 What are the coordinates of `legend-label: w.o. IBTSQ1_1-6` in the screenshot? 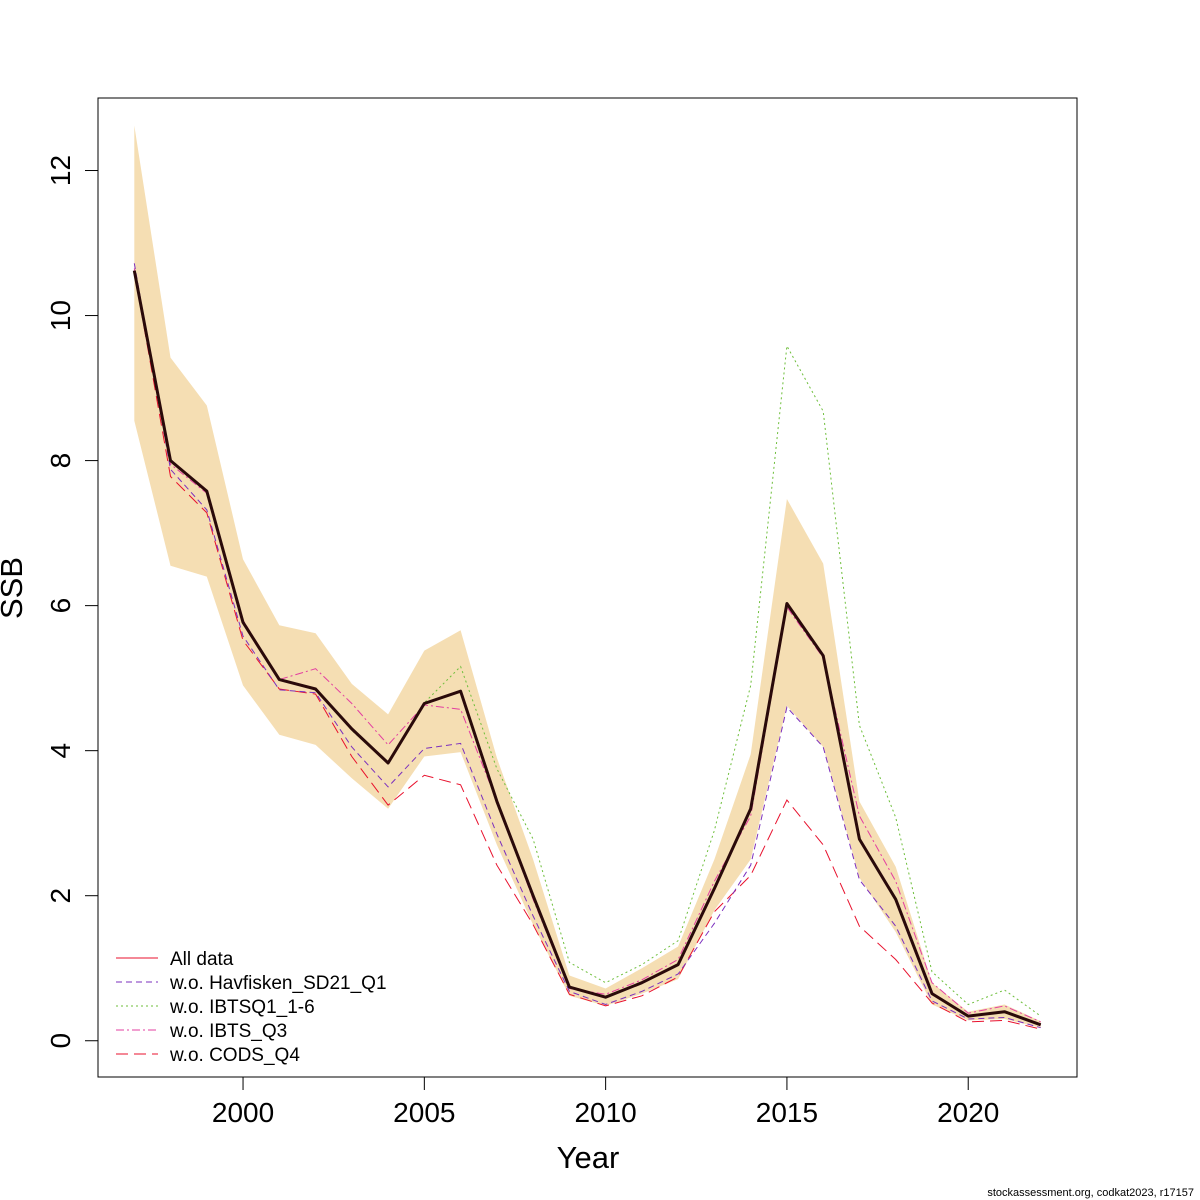 It's located at (242, 1007).